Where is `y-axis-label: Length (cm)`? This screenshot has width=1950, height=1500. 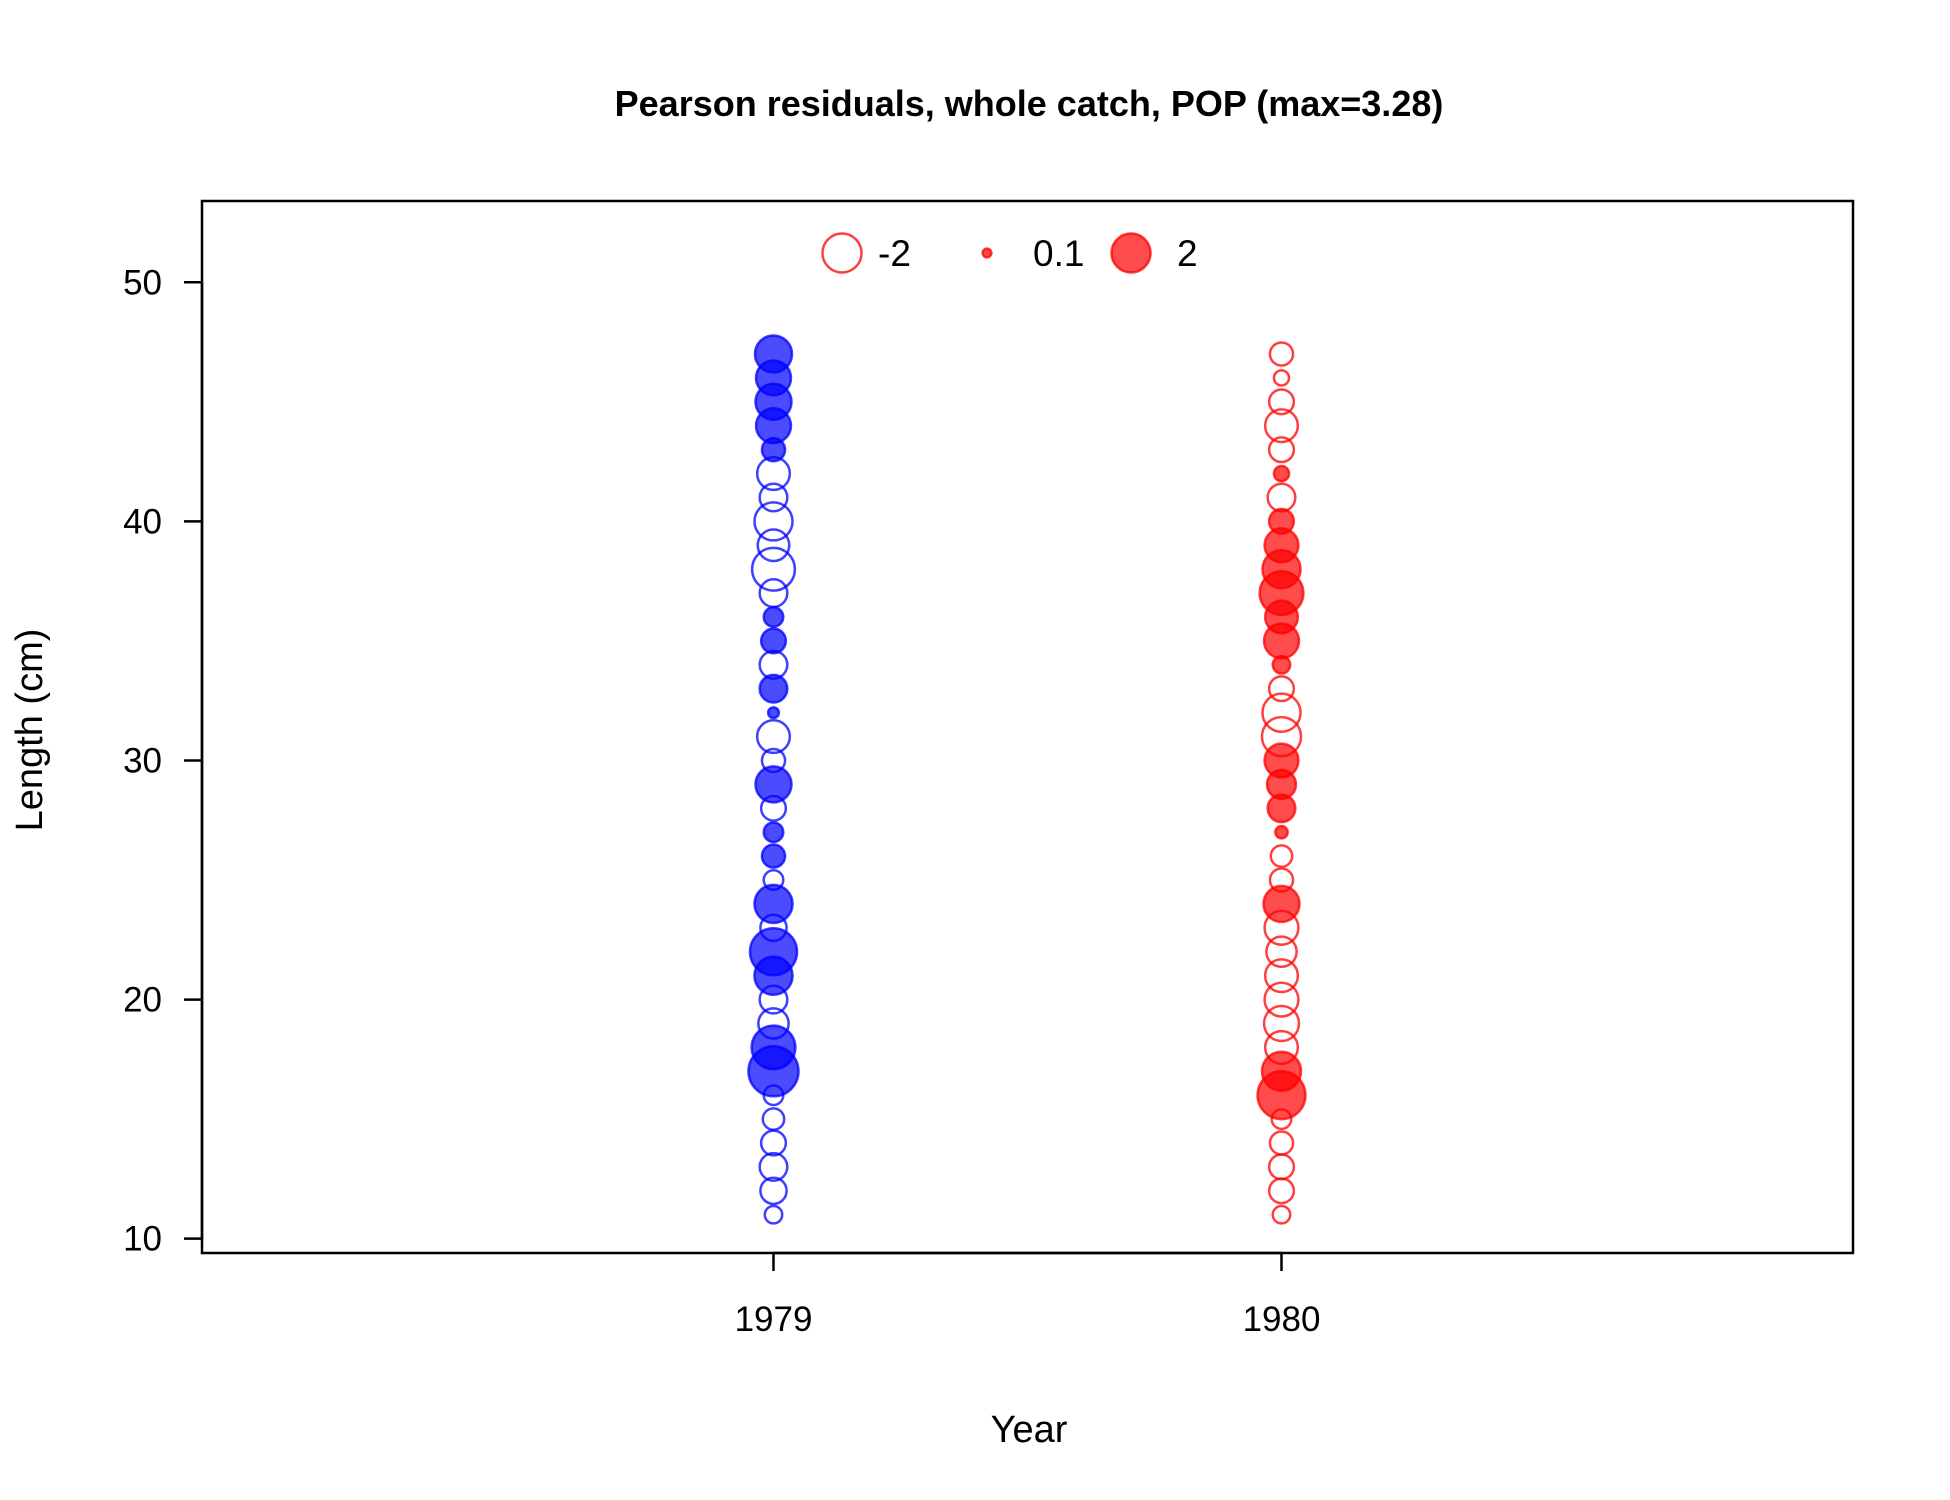
y-axis-label: Length (cm) is located at coordinates (30, 730).